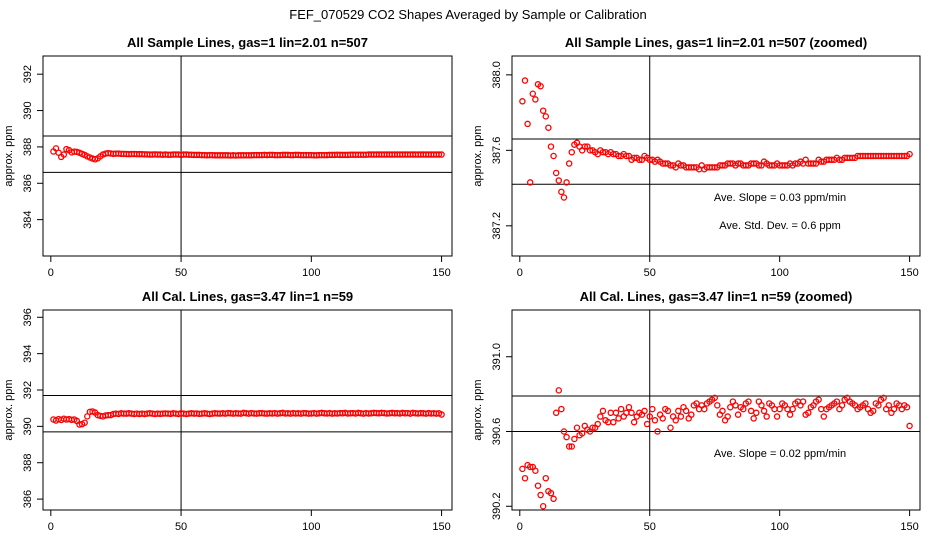 The image size is (936, 540). What do you see at coordinates (28, 353) in the screenshot?
I see `y-tick-label: 394` at bounding box center [28, 353].